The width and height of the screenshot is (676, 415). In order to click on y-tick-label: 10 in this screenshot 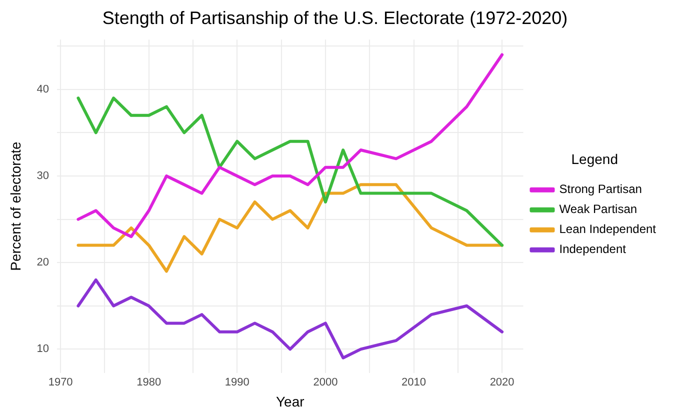, I will do `click(43, 349)`.